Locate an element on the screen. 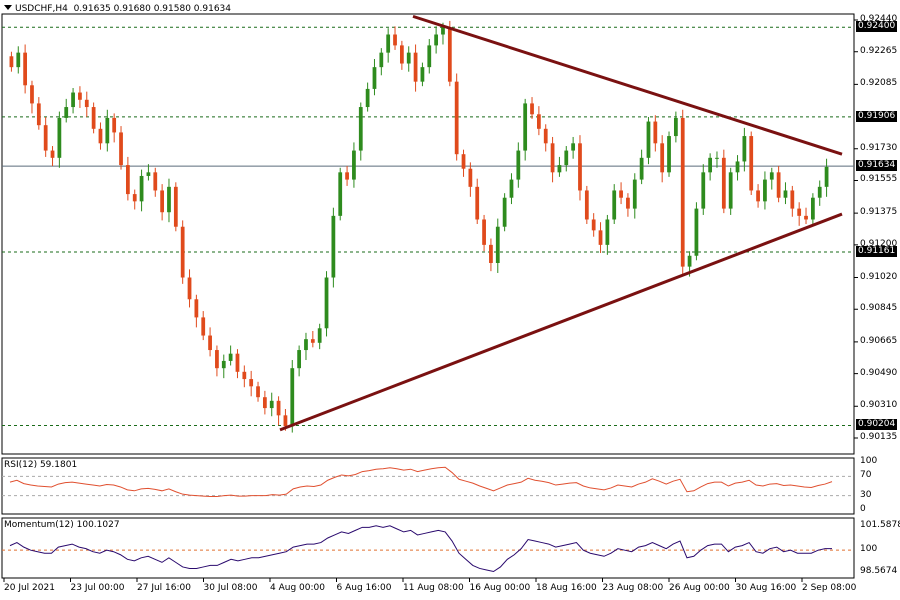  price-tick-label: 0.91730 is located at coordinates (879, 147).